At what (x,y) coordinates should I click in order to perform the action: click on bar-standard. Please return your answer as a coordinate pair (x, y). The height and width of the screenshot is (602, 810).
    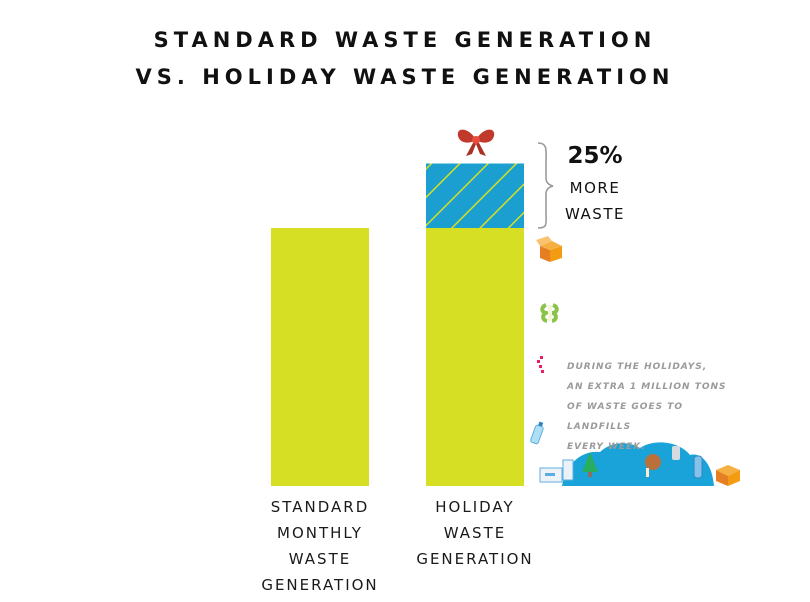
    Looking at the image, I should click on (320, 357).